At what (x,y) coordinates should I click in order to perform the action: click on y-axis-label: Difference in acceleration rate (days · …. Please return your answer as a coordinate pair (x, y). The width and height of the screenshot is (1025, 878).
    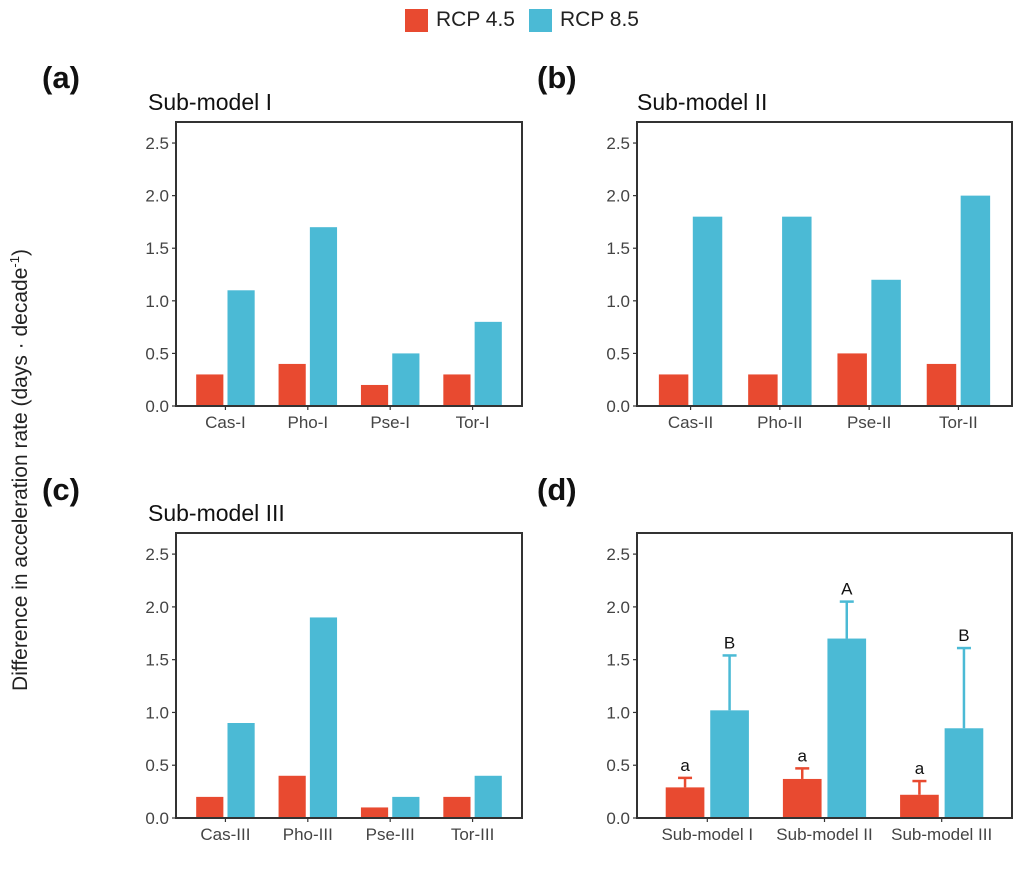
    Looking at the image, I should click on (19, 470).